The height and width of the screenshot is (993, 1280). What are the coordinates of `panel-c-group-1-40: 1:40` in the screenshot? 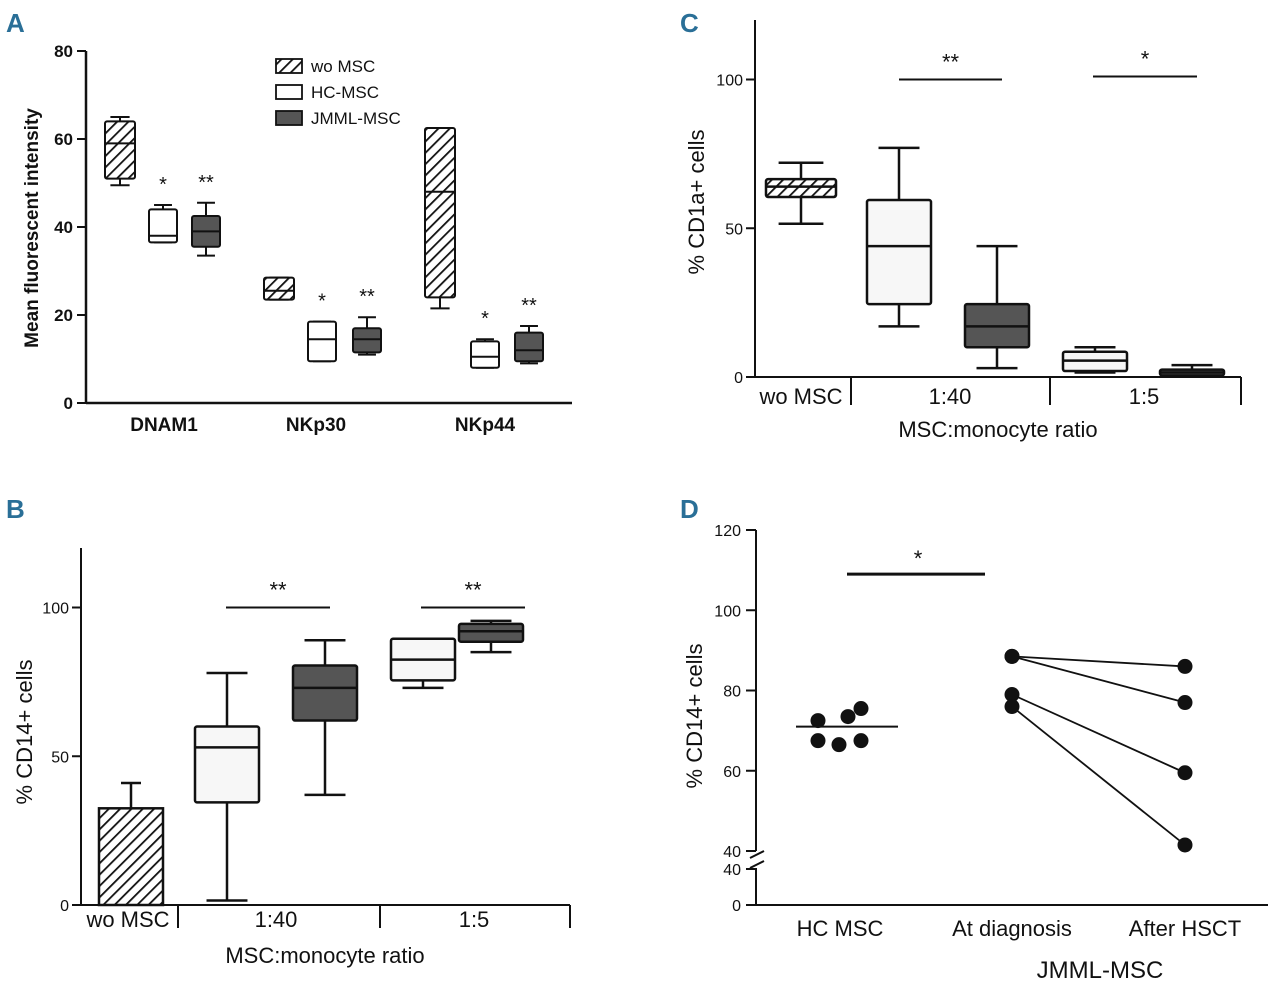 It's located at (950, 396).